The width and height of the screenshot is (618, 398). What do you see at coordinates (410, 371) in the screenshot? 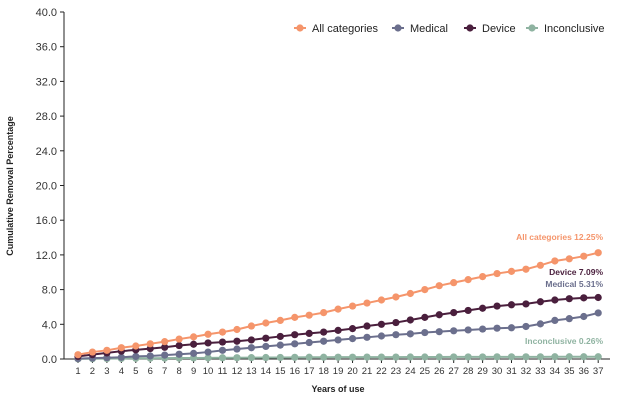
I see `x-tick-label: 24` at bounding box center [410, 371].